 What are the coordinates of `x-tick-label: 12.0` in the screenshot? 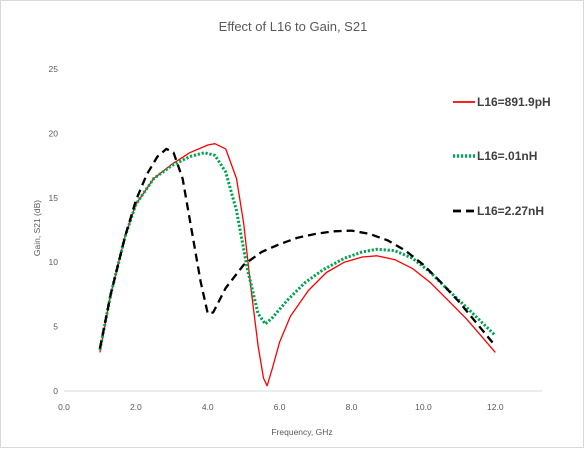 It's located at (495, 407).